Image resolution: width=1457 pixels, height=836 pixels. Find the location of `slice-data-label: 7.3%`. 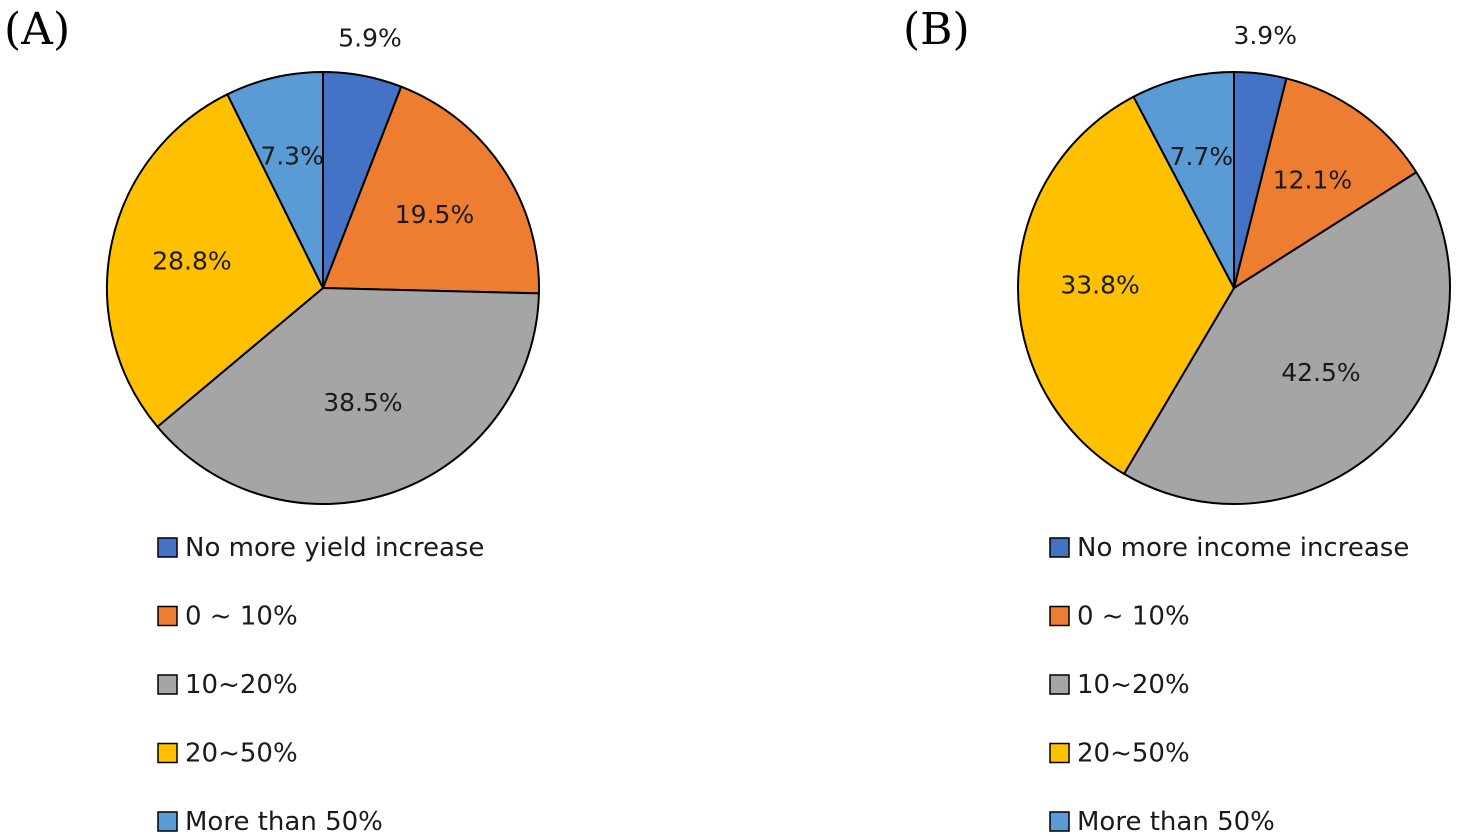

slice-data-label: 7.3% is located at coordinates (292, 156).